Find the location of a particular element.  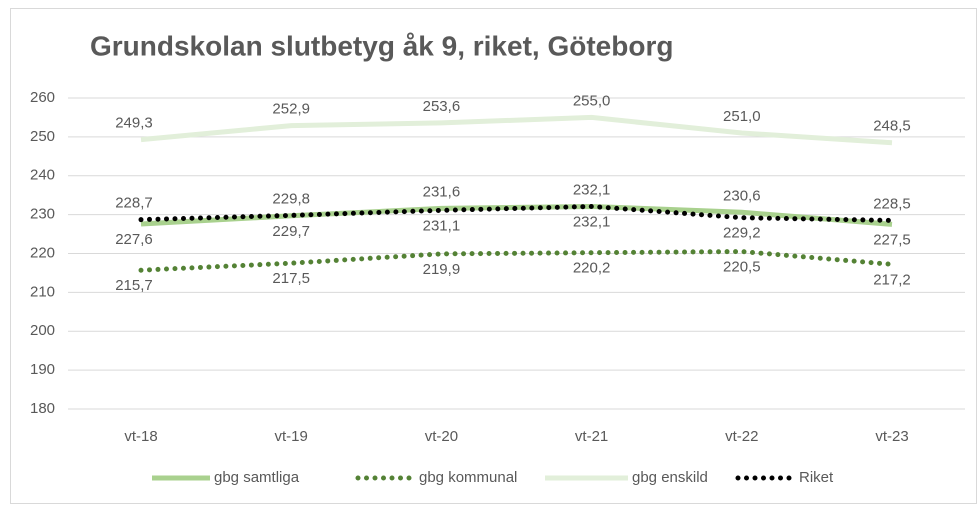

x-tick-label: vt-20 is located at coordinates (441, 436).